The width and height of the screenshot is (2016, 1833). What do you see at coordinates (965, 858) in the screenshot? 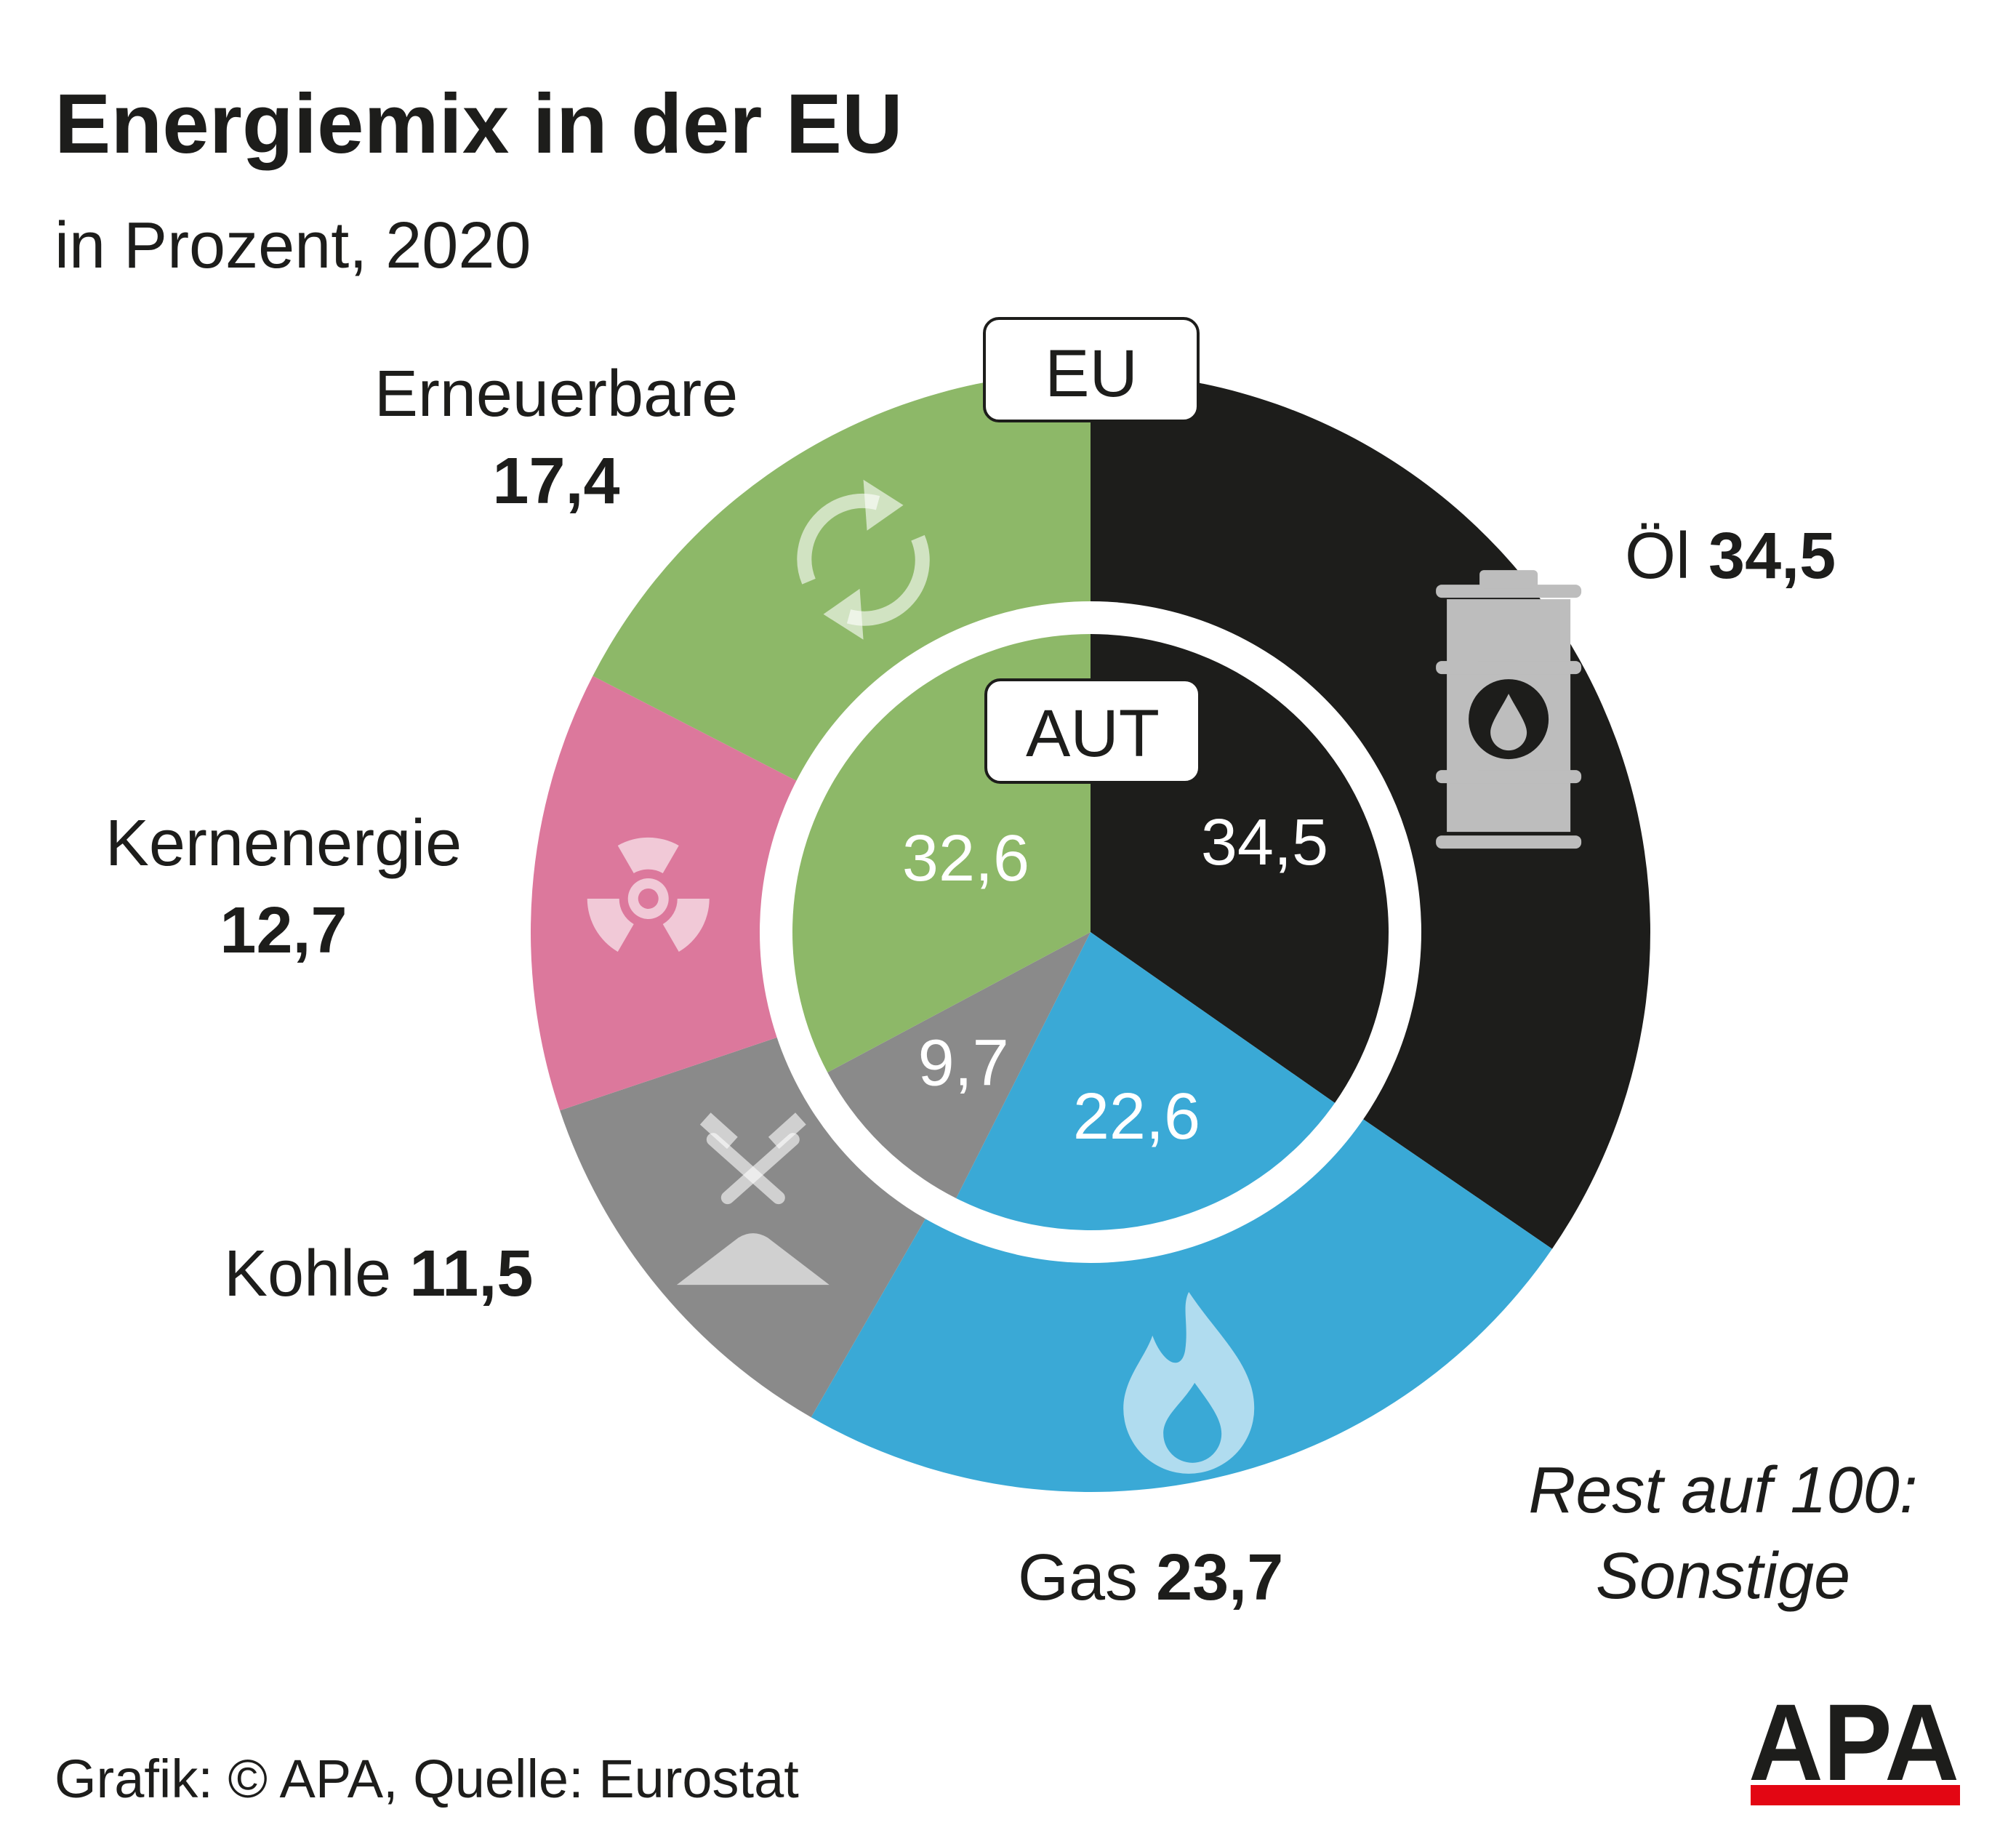
I see `aut-value-erneuerbare: 32,6` at bounding box center [965, 858].